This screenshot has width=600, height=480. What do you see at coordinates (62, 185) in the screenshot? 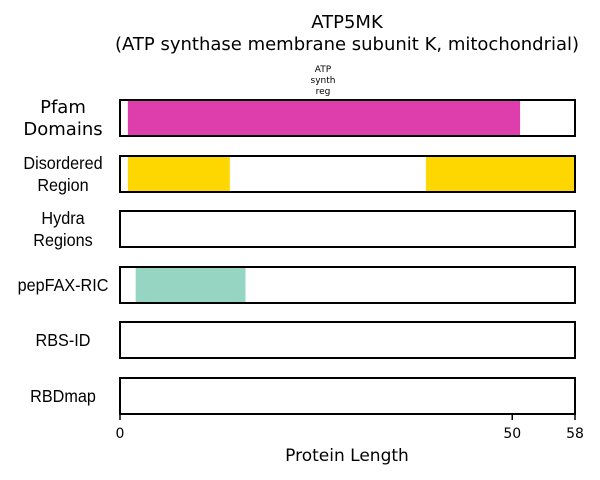
I see `track-label: Region` at bounding box center [62, 185].